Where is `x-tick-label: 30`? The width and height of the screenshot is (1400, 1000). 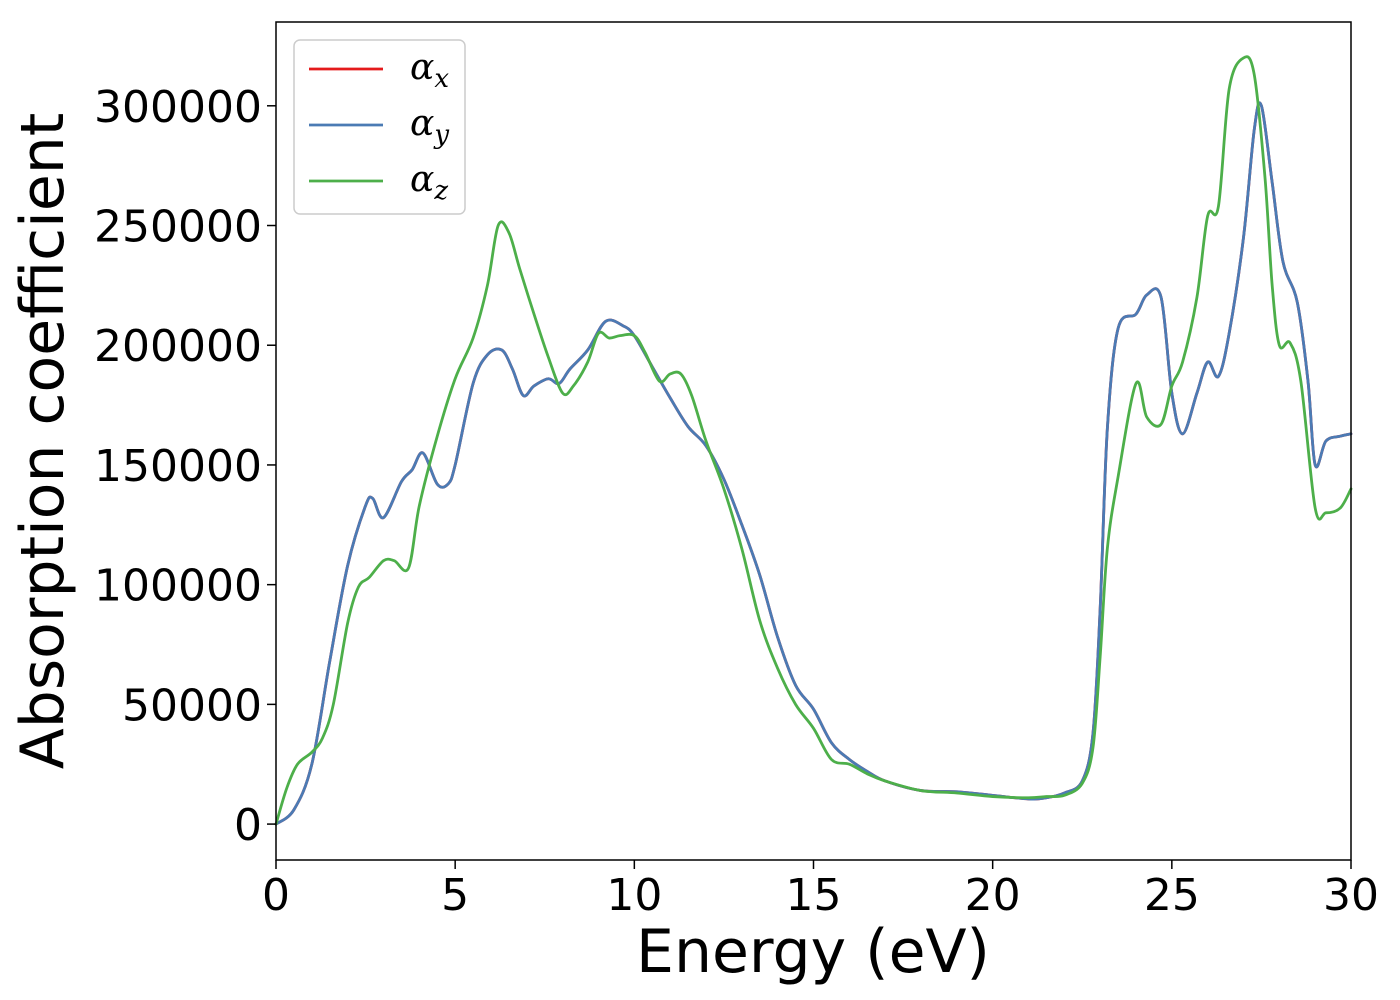
x-tick-label: 30 is located at coordinates (1351, 895).